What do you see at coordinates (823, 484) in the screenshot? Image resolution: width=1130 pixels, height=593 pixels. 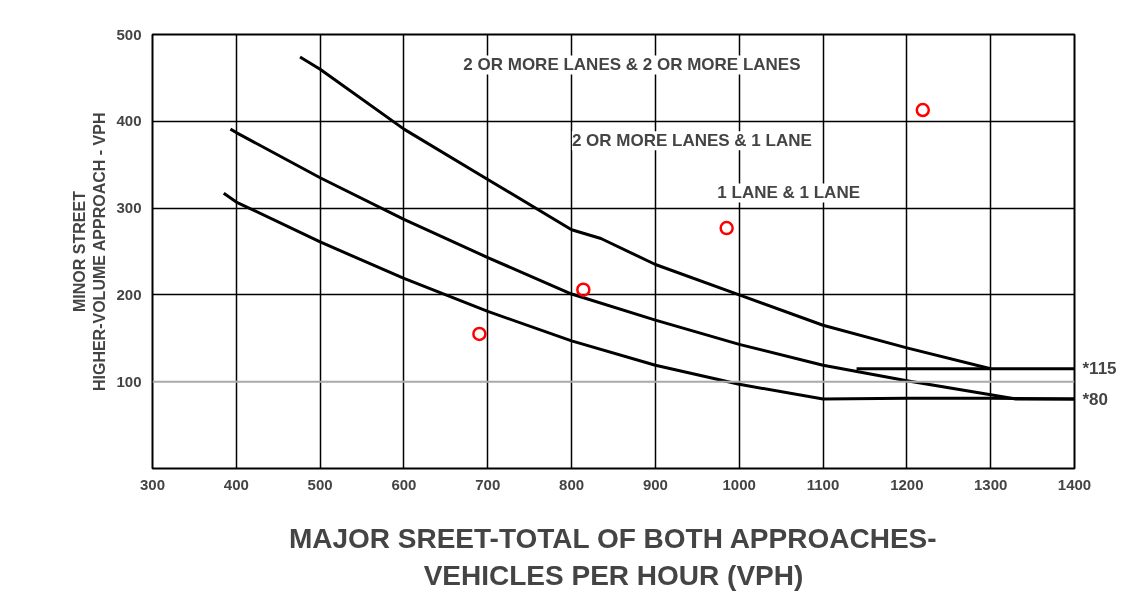 I see `x-tick-label: 1100` at bounding box center [823, 484].